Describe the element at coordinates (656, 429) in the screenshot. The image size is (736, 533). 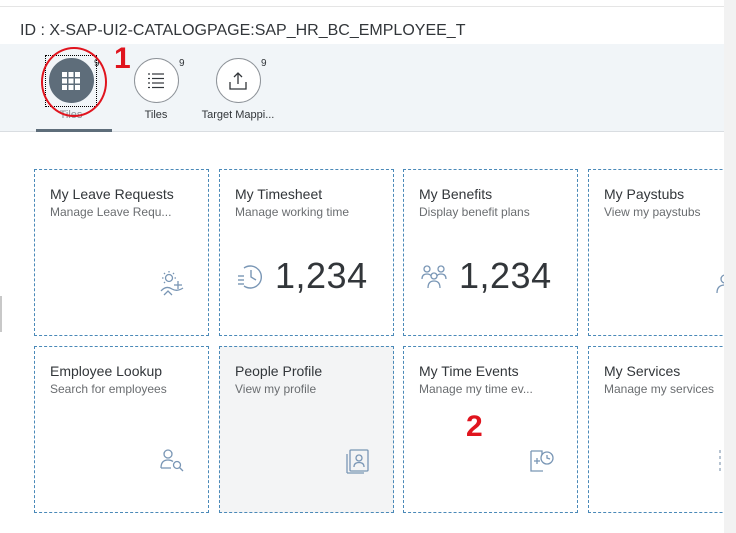
I see `tile-my-services: My Services Manage my services` at that location.